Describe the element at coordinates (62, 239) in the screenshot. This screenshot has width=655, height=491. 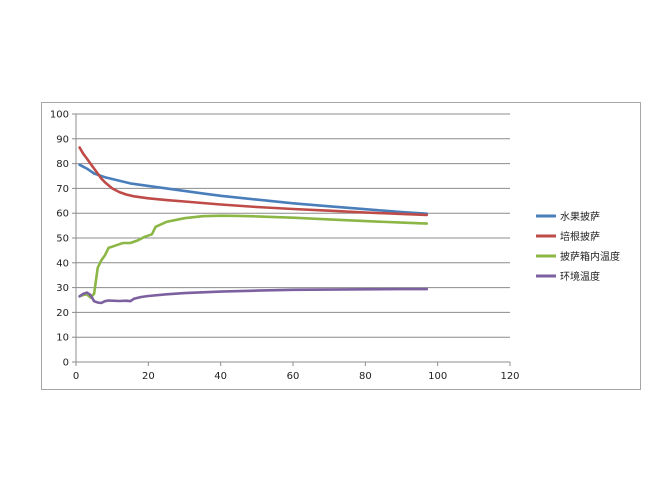
I see `y-tick-label: 50` at that location.